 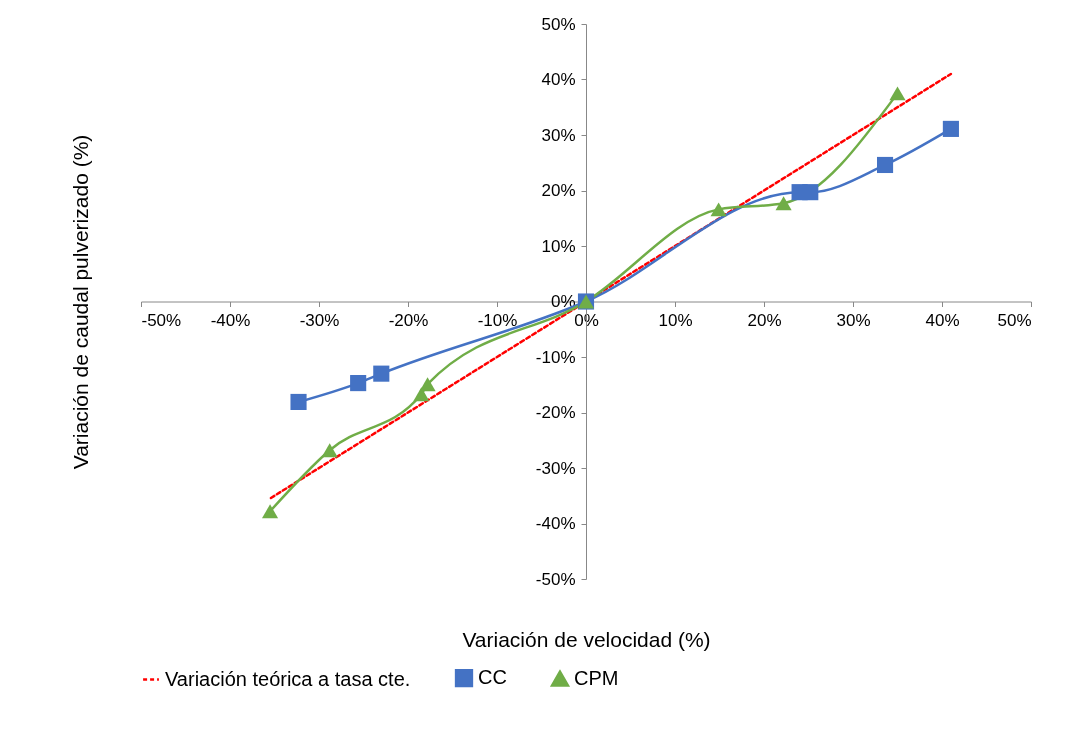 I want to click on x-tick-label: -30%, so click(x=319, y=320).